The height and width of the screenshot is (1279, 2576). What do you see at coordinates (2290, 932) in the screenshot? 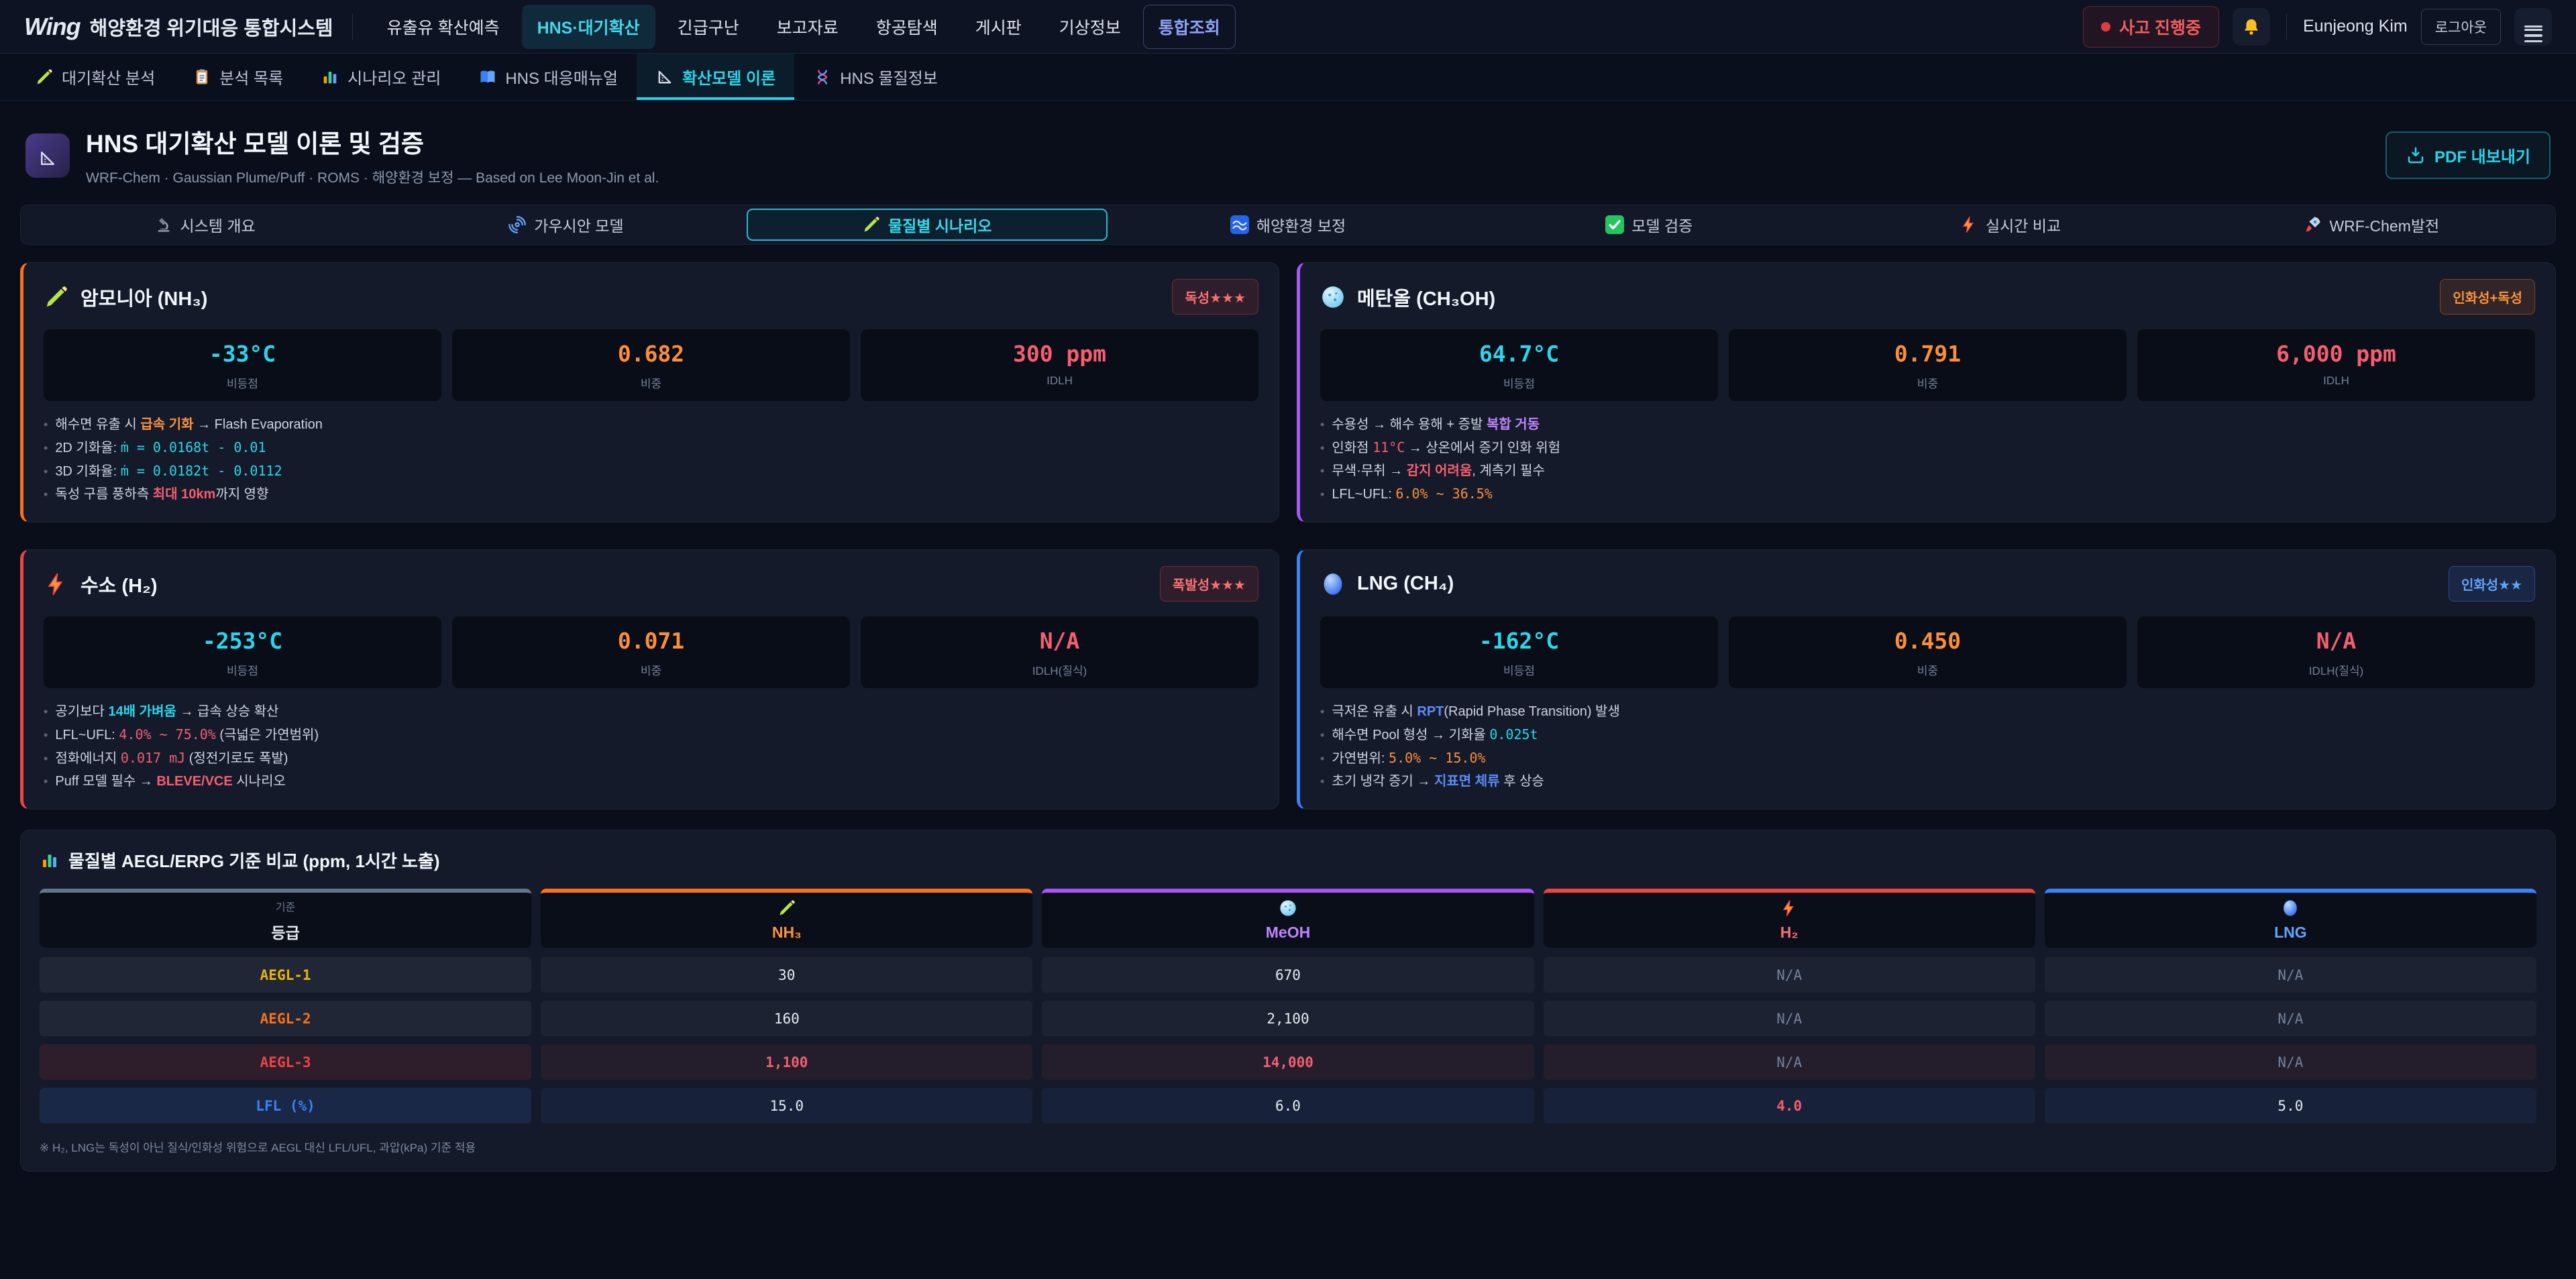
I see `column-header-label: LNG` at bounding box center [2290, 932].